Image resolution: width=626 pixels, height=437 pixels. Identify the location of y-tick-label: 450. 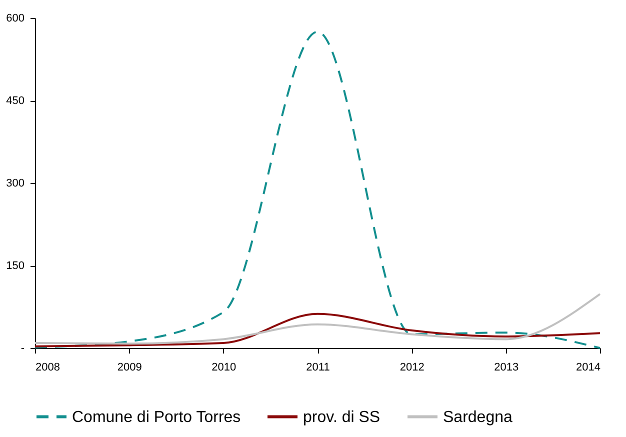
(15, 101).